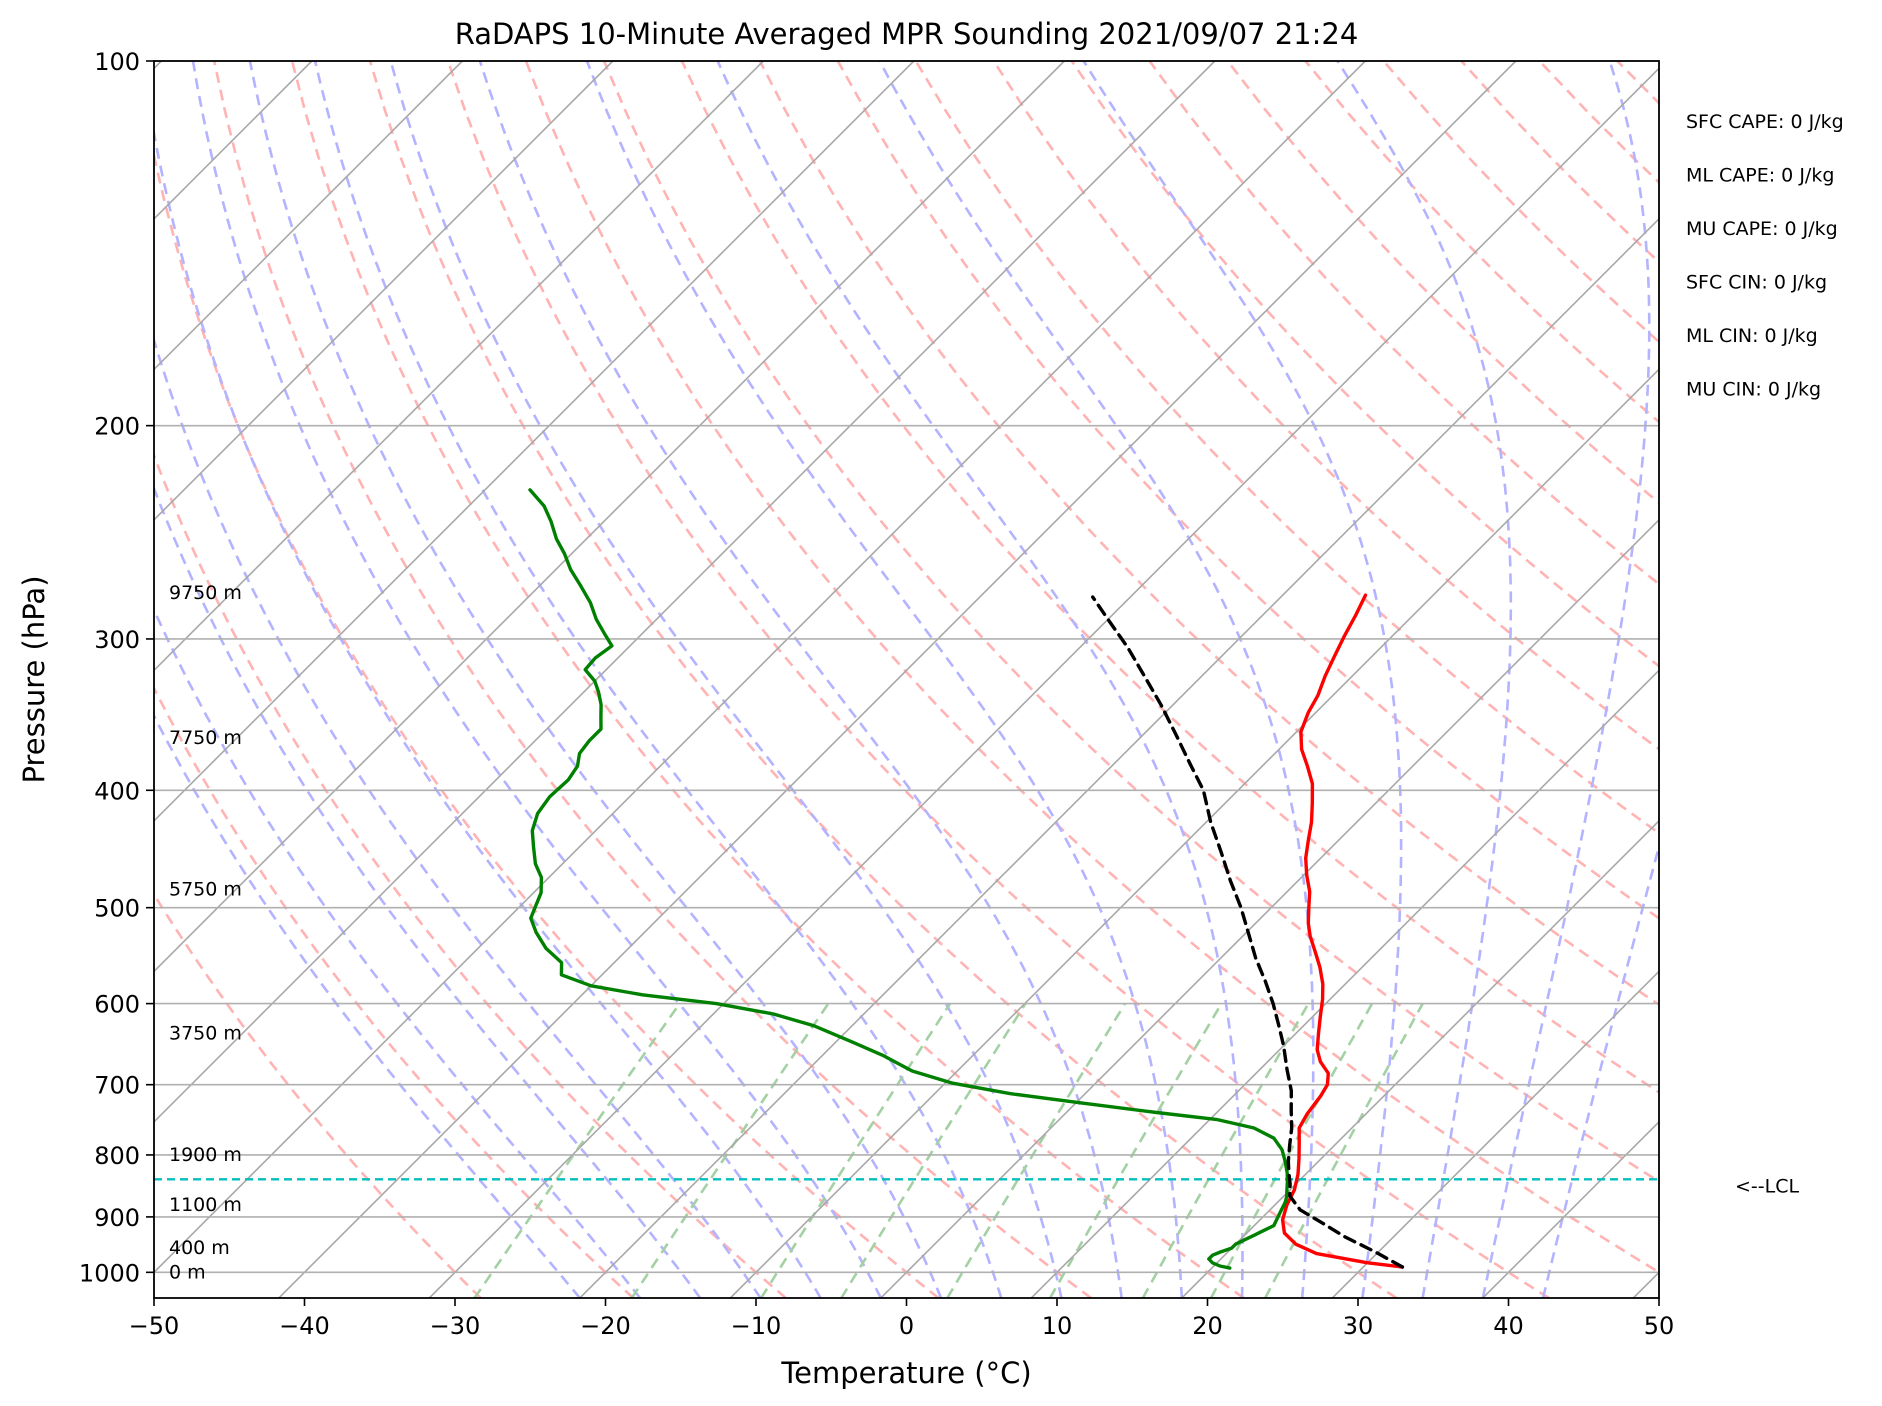  Describe the element at coordinates (1057, 1326) in the screenshot. I see `x-tick-label: 10` at that location.